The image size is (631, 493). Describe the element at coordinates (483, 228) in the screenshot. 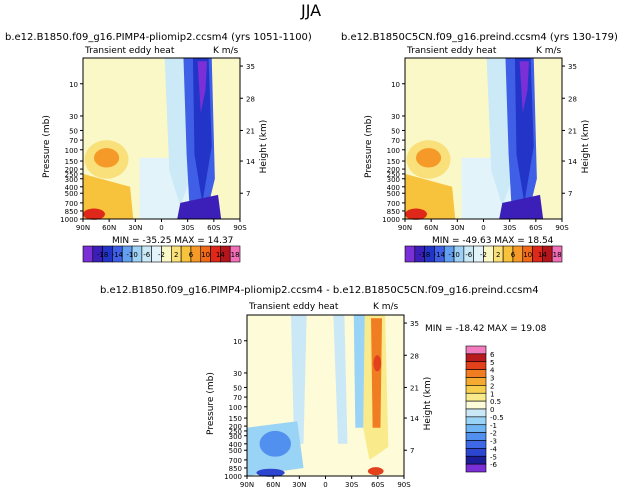

I see `panel2-xtick-label: 0` at that location.